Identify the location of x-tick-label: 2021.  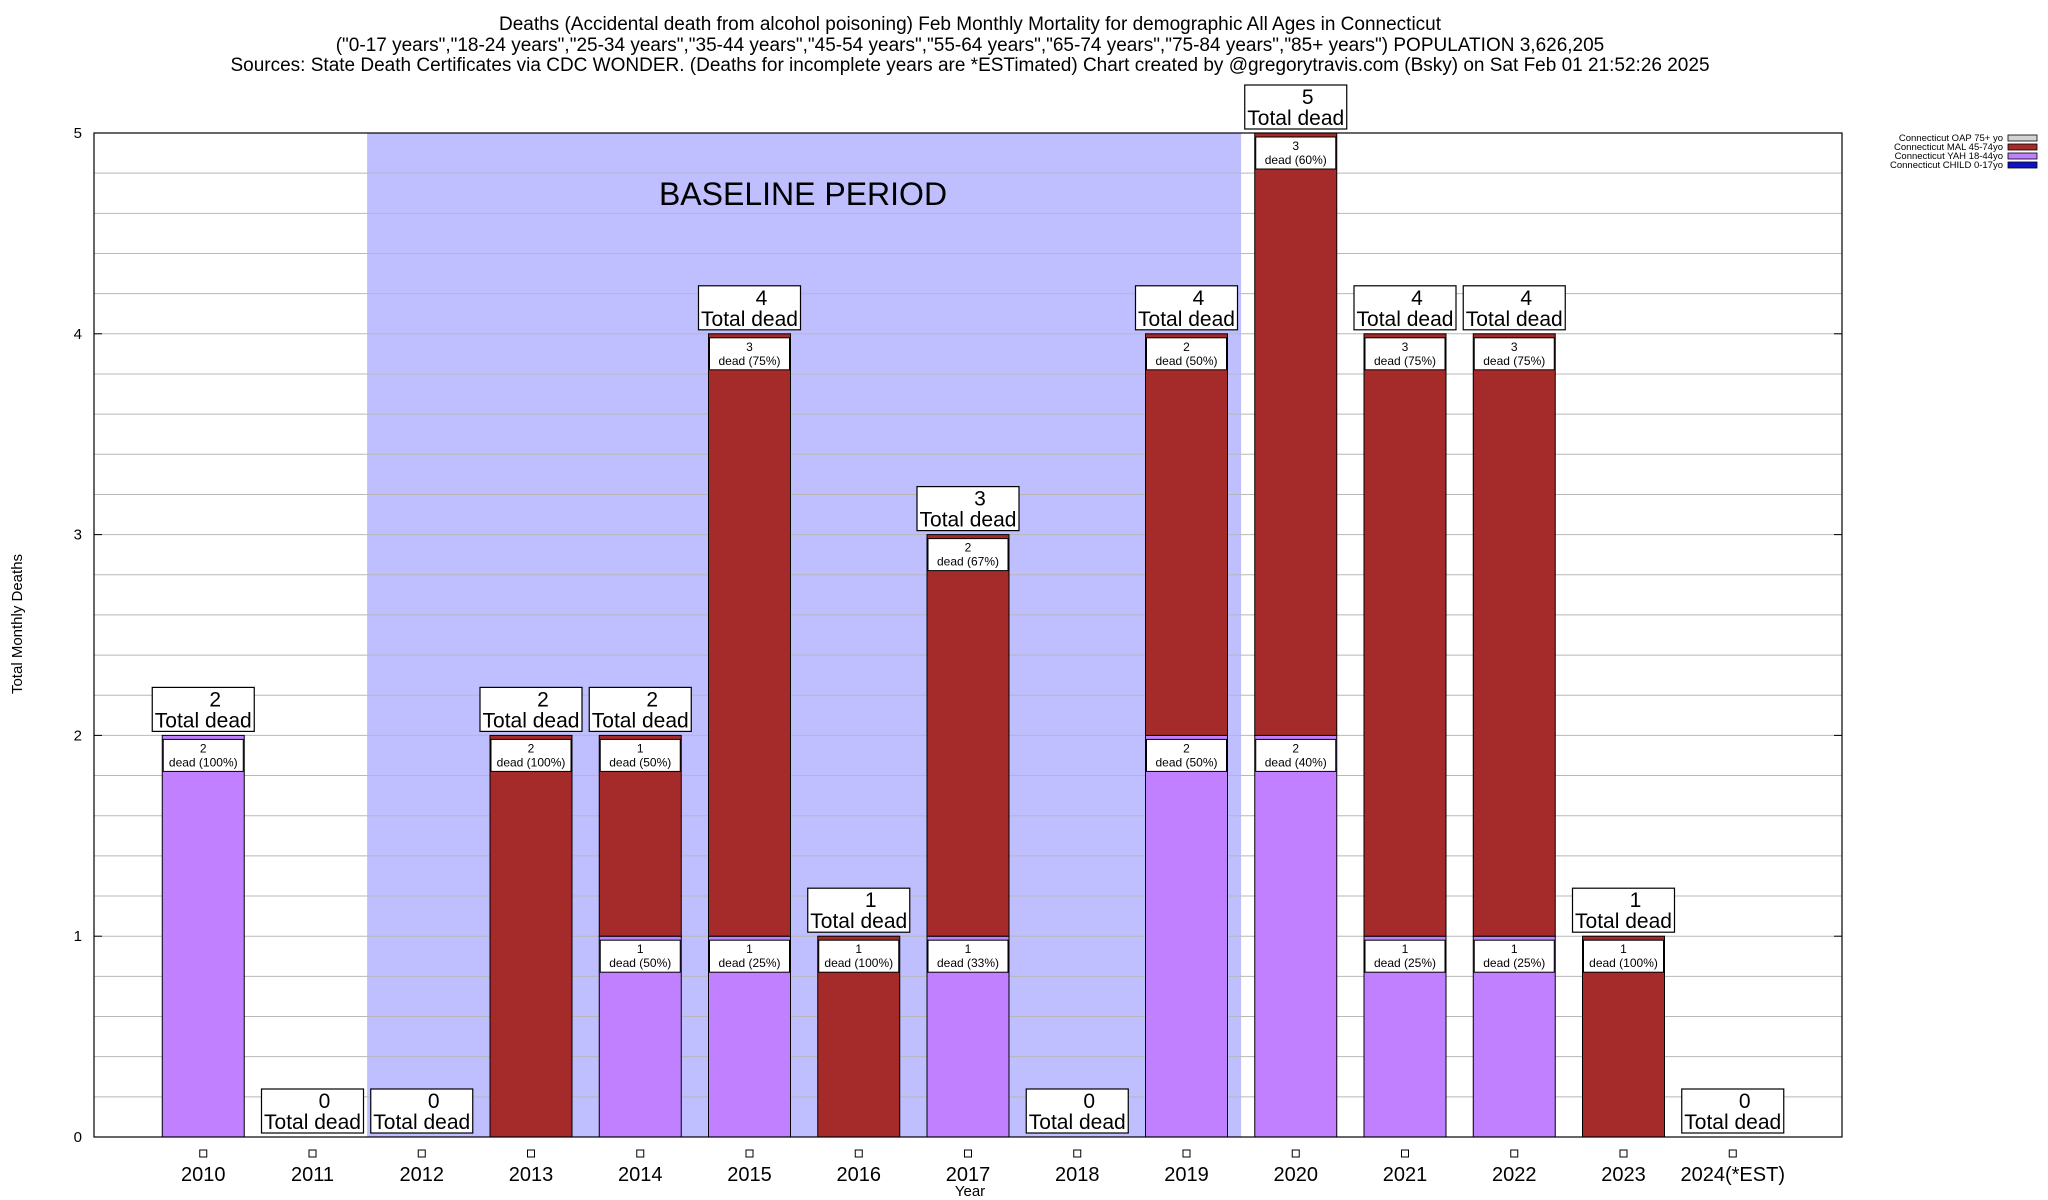
(1405, 1175).